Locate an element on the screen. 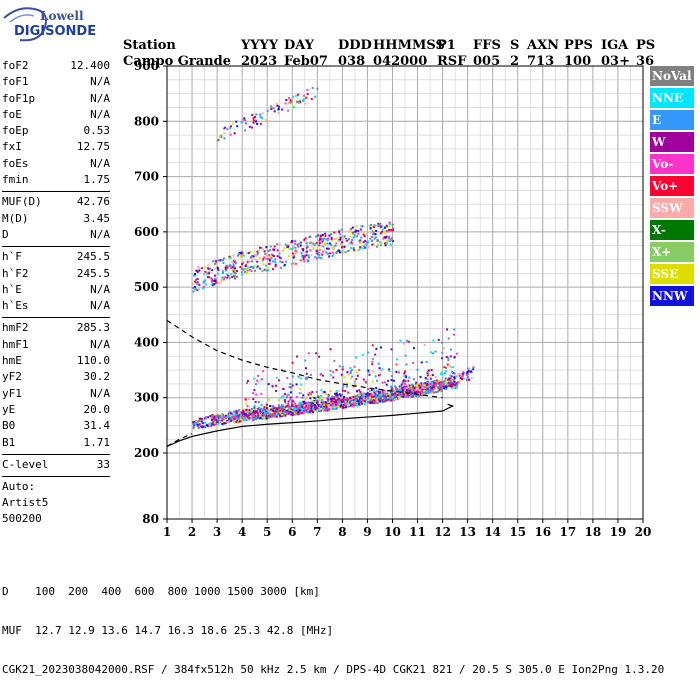  param-value: 1.71 is located at coordinates (97, 442).